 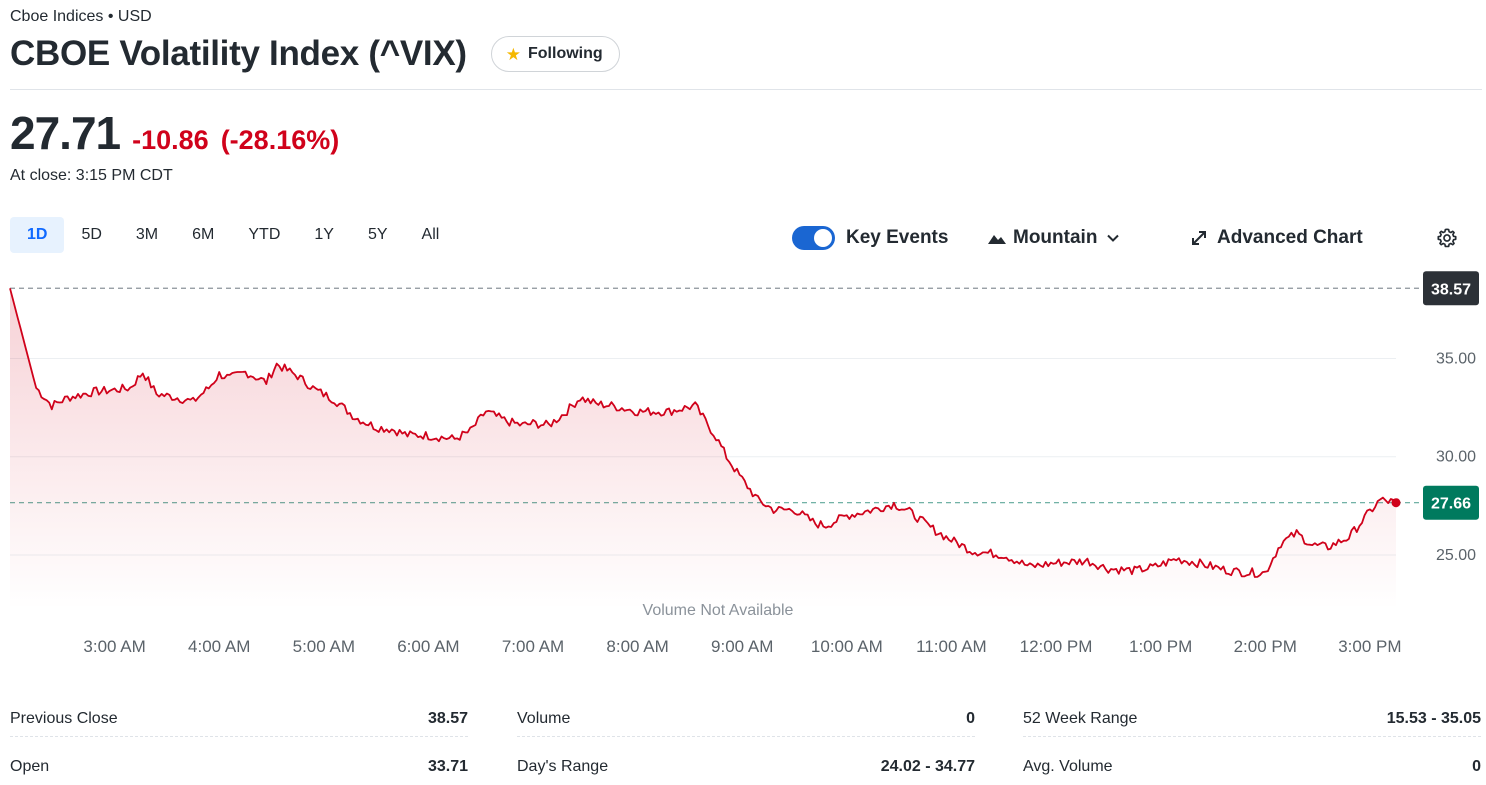 I want to click on title-row: CBOE Volatility Index (^VIX) ★ Following, so click(x=315, y=54).